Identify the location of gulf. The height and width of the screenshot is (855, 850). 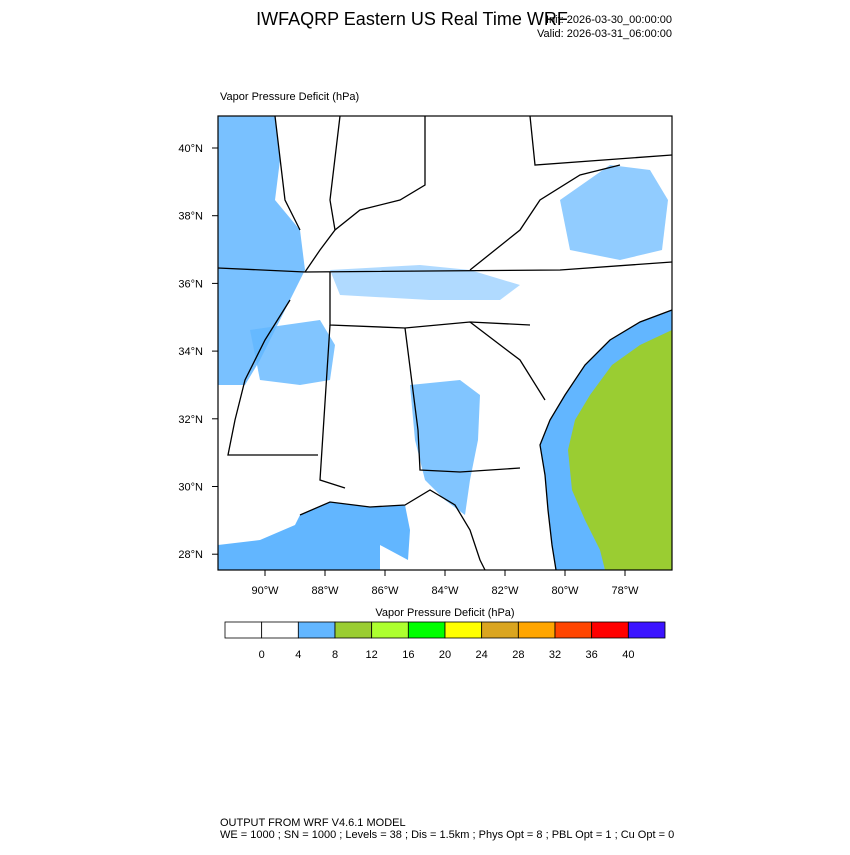
(314, 536).